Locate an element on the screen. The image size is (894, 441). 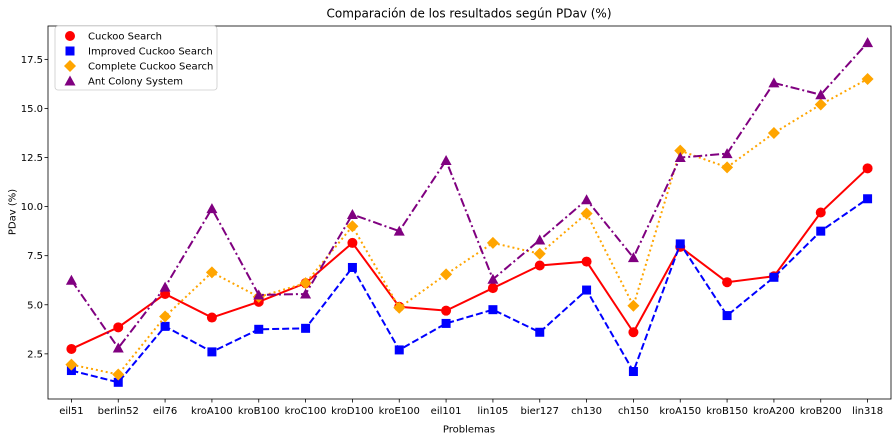
legend-label-complete-cuckoo-search: Complete Cuckoo Search is located at coordinates (150, 67).